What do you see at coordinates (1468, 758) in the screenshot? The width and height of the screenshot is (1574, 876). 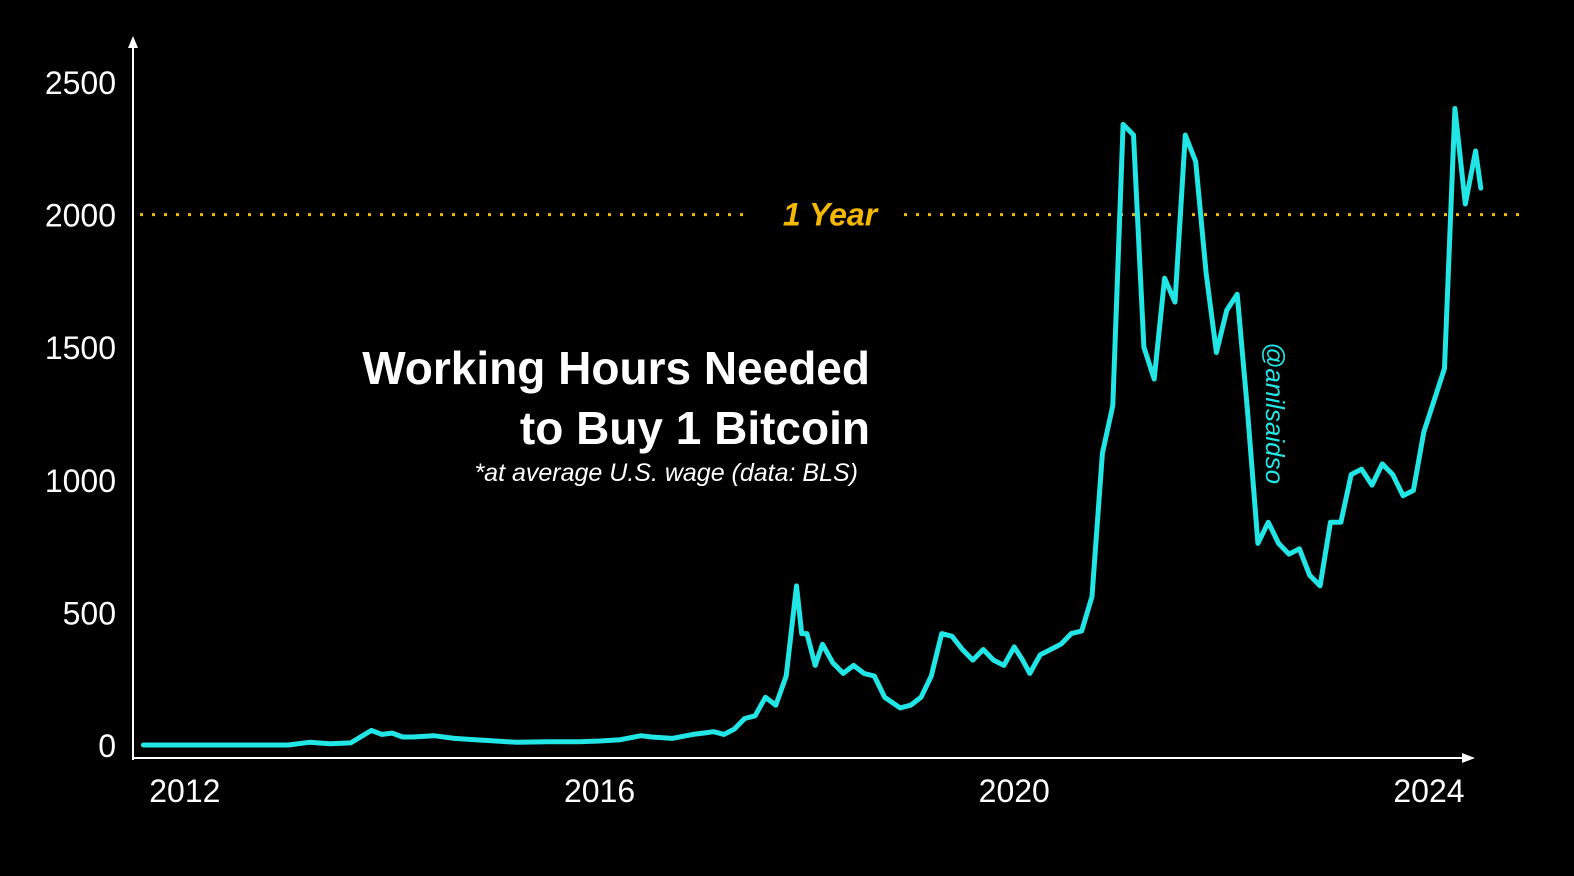 I see `x-axis-arrow` at bounding box center [1468, 758].